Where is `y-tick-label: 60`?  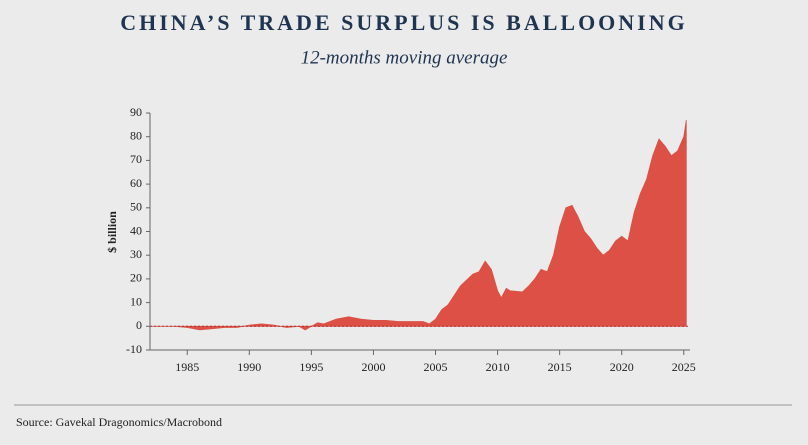
y-tick-label: 60 is located at coordinates (136, 183).